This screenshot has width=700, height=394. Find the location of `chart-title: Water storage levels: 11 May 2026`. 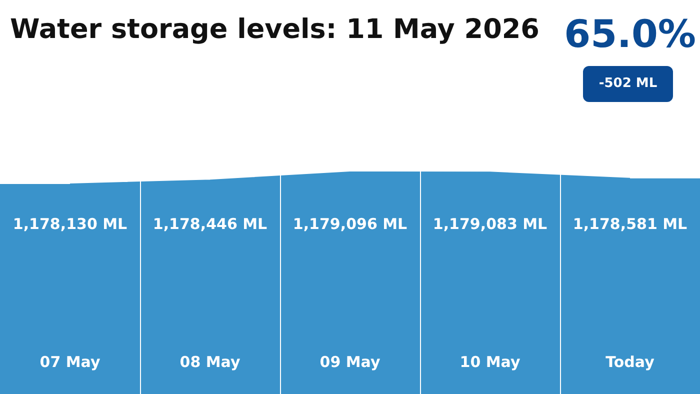

chart-title: Water storage levels: 11 May 2026 is located at coordinates (275, 29).